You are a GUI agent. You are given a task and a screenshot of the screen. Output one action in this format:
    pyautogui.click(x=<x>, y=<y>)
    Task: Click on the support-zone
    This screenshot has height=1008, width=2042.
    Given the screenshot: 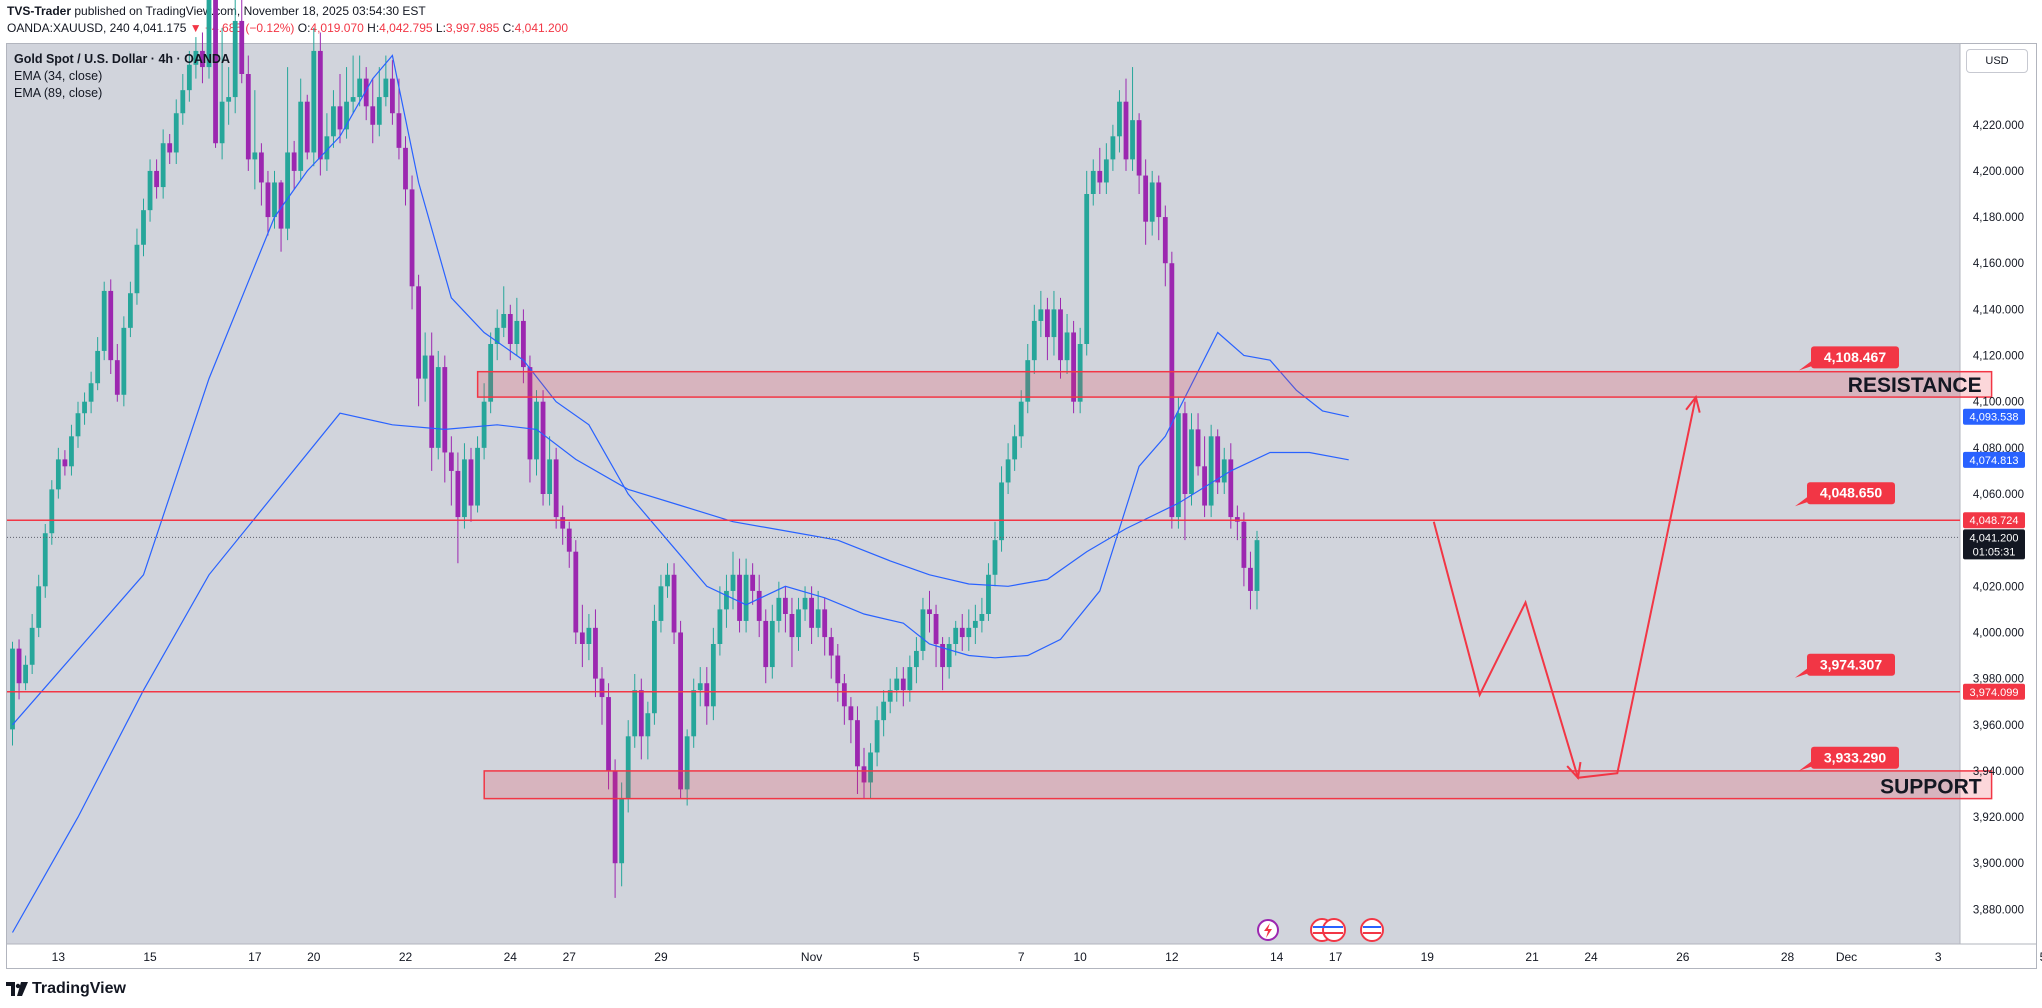 What is the action you would take?
    pyautogui.click(x=1238, y=785)
    